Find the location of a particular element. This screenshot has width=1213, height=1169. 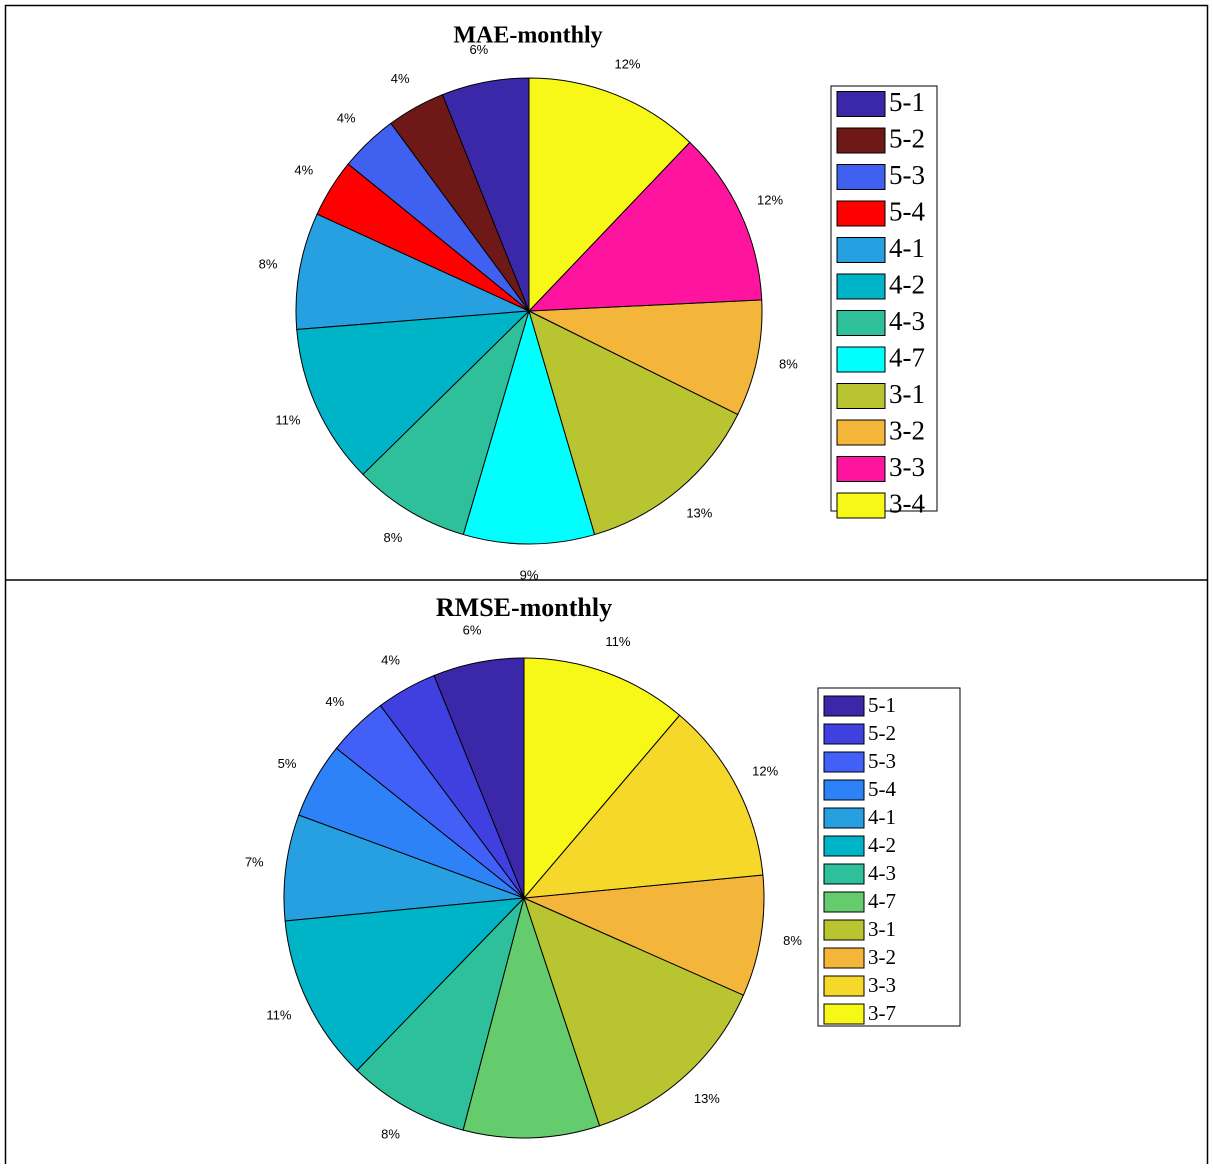

slice-label: 7% is located at coordinates (254, 862).